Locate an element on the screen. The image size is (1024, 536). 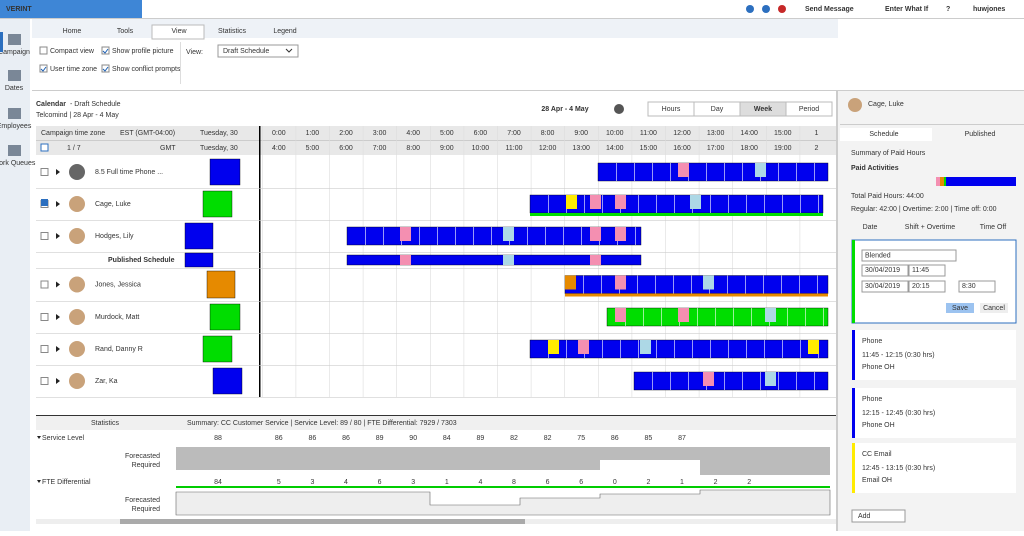
header-menu: ? is located at coordinates (948, 9).